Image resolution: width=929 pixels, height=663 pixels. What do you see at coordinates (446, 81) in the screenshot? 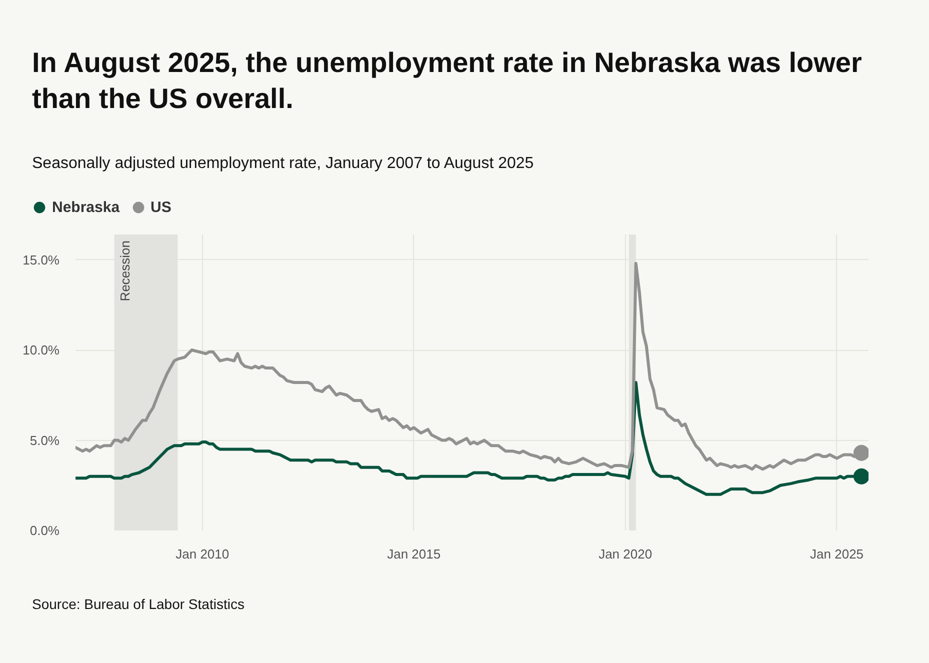
I see `chart-title: In August 2025, the unemployment rate in Nebraska was lower than the US overall.` at bounding box center [446, 81].